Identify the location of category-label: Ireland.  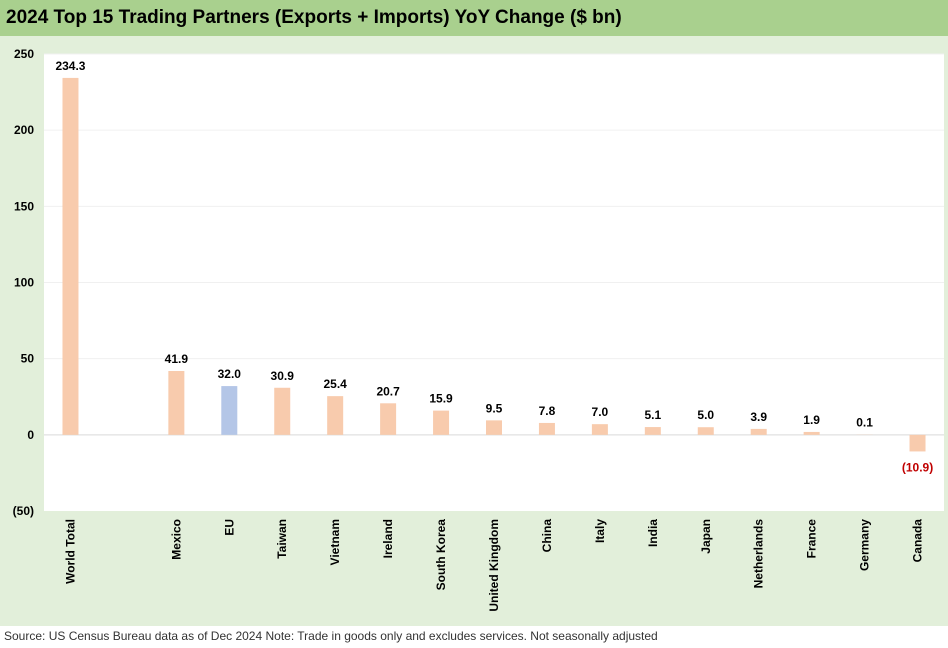
(388, 538).